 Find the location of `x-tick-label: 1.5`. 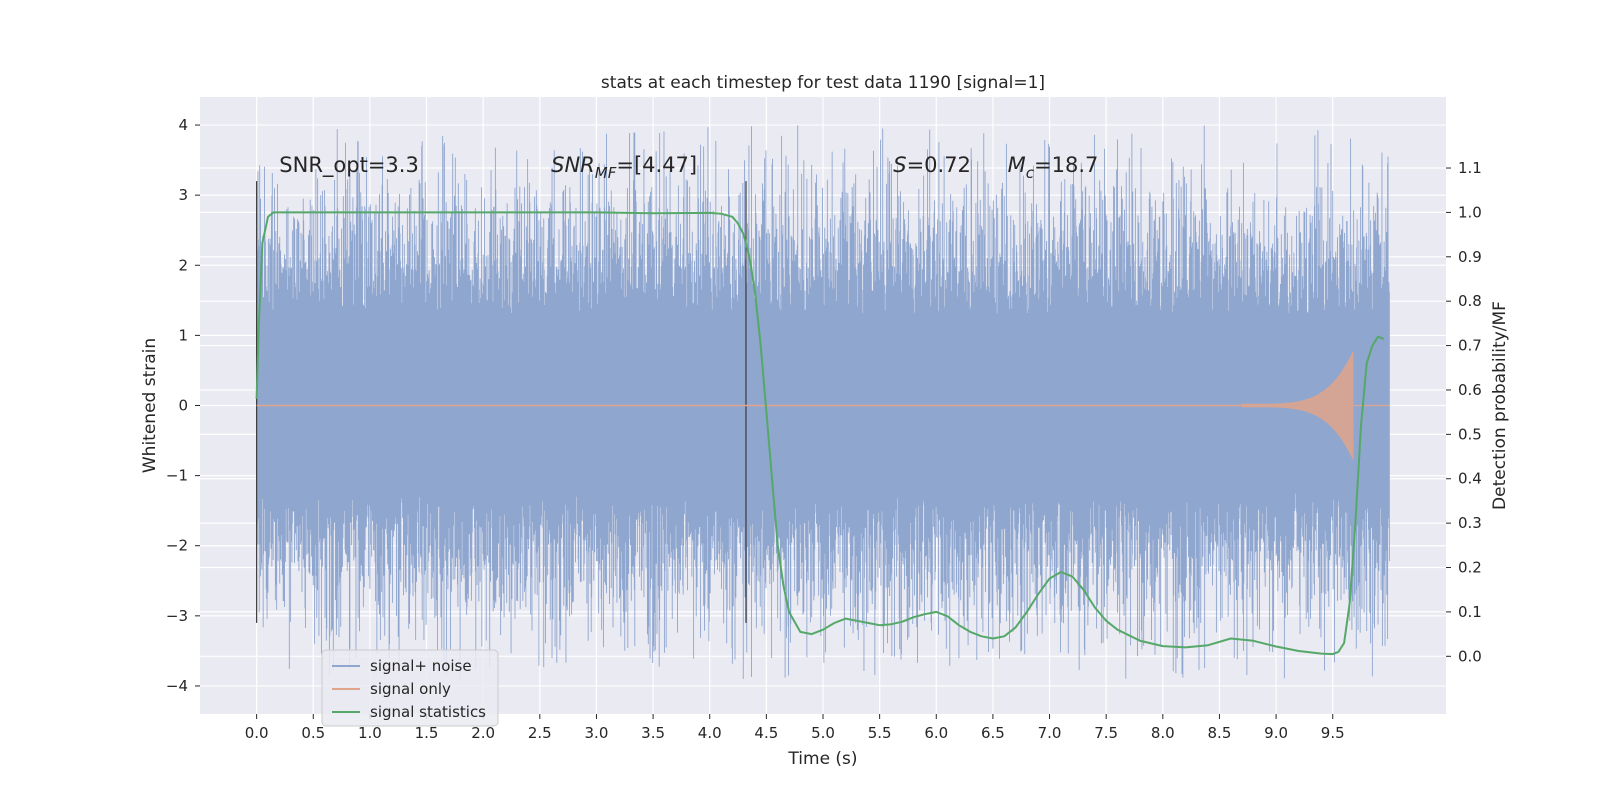

x-tick-label: 1.5 is located at coordinates (427, 733).